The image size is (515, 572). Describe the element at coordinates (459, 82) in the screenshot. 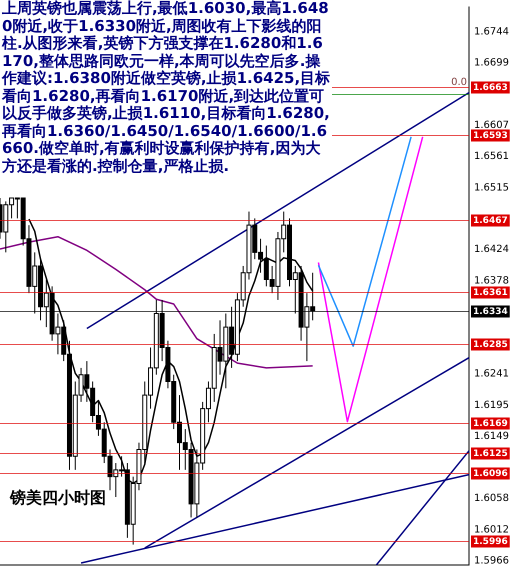

I see `annotation: 0.0` at that location.